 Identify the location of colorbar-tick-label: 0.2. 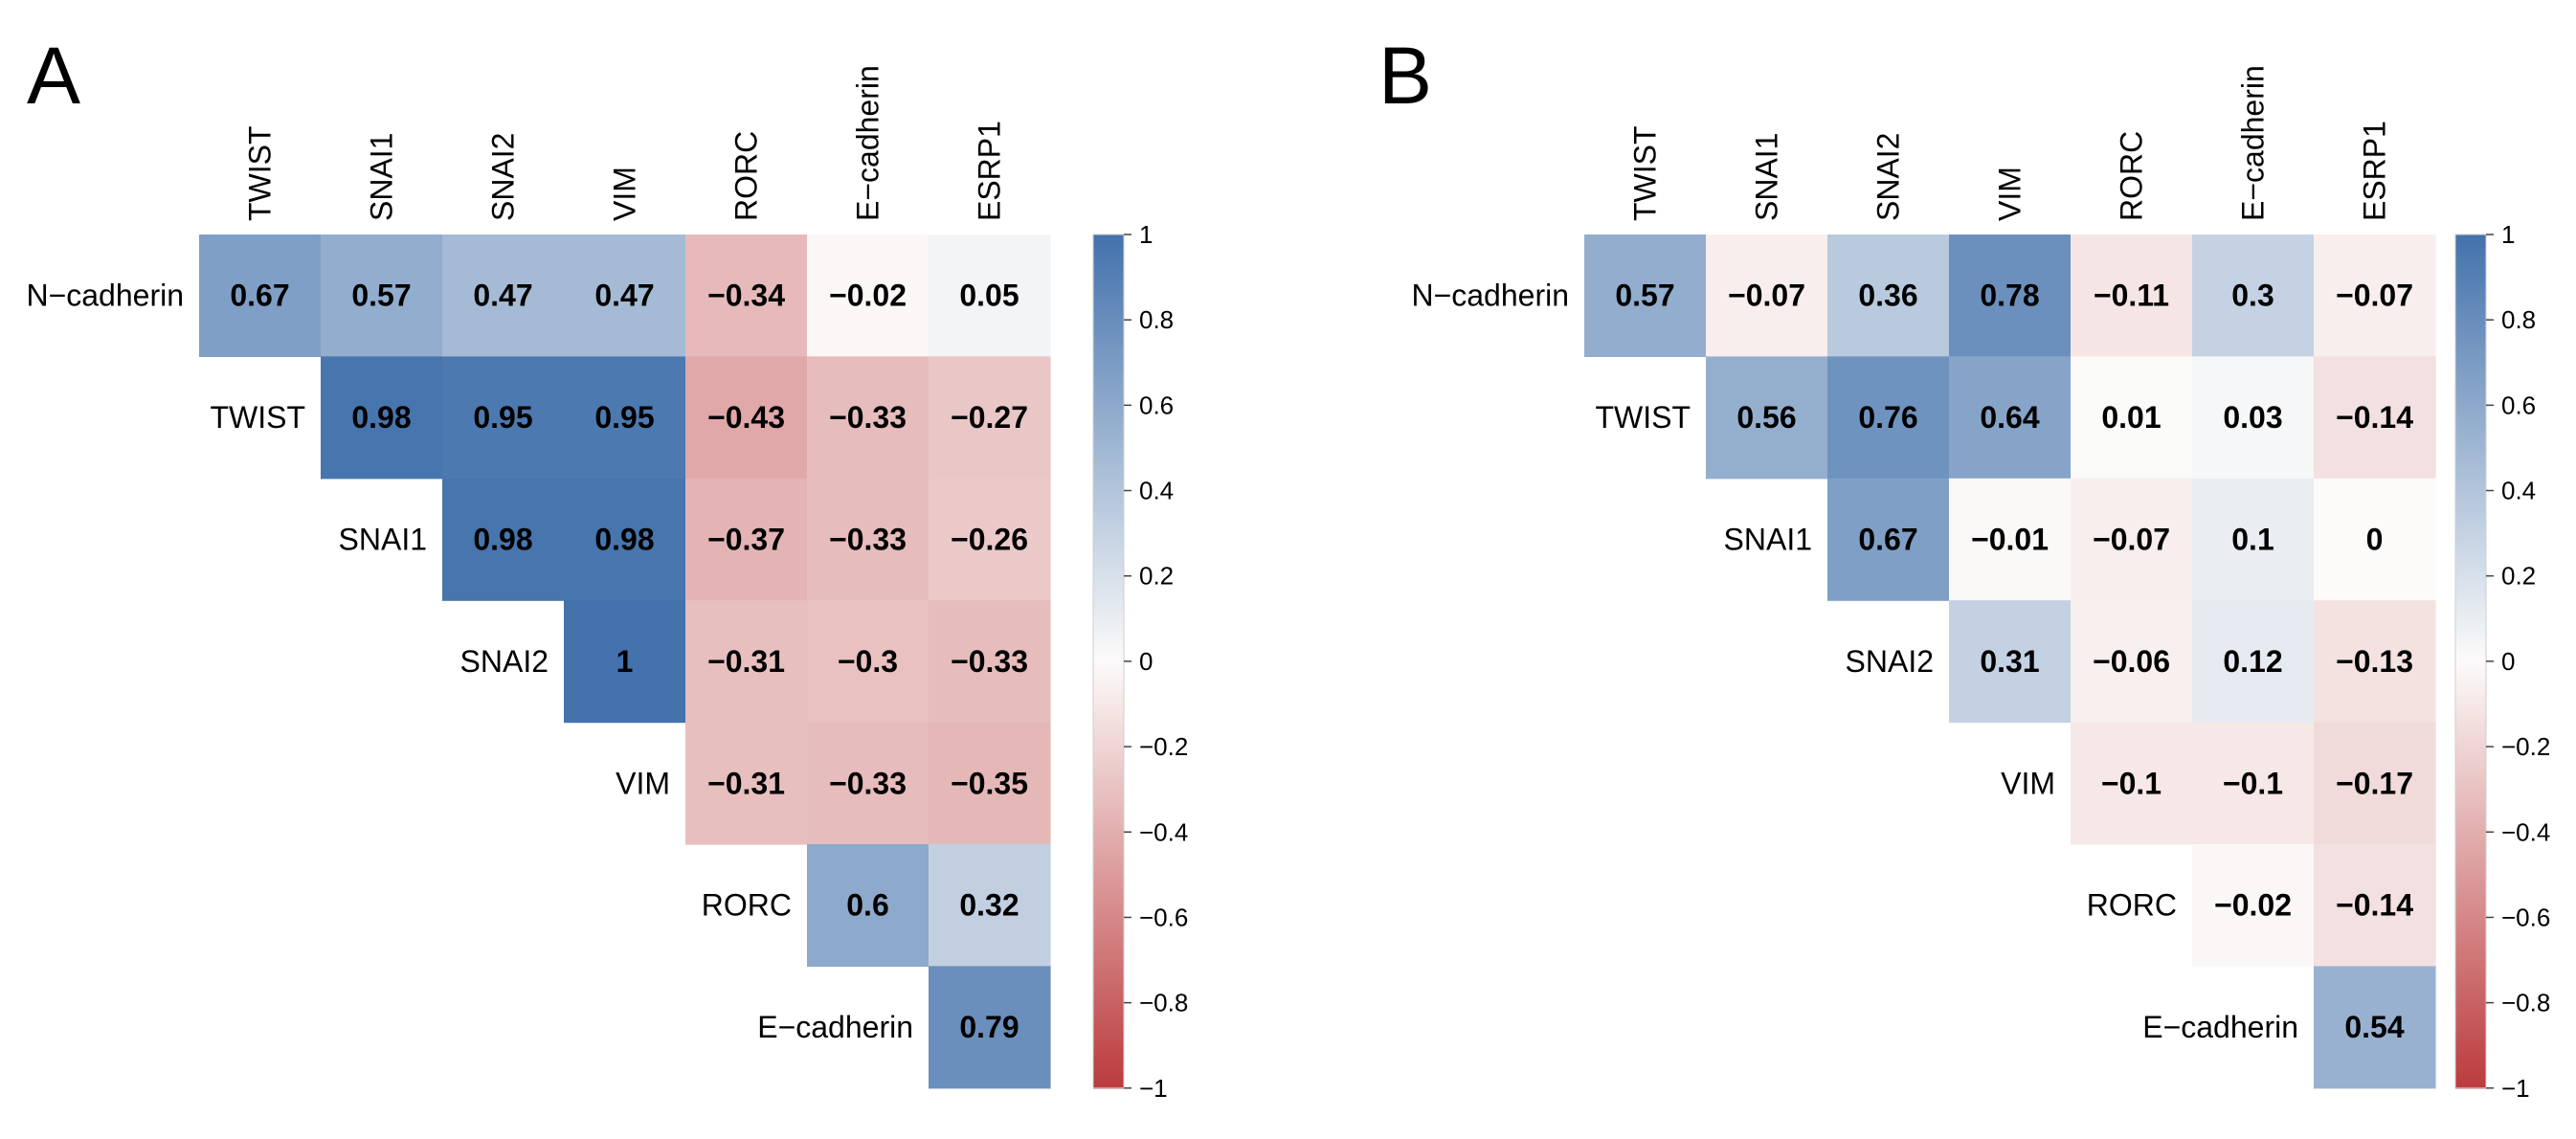
(2518, 576).